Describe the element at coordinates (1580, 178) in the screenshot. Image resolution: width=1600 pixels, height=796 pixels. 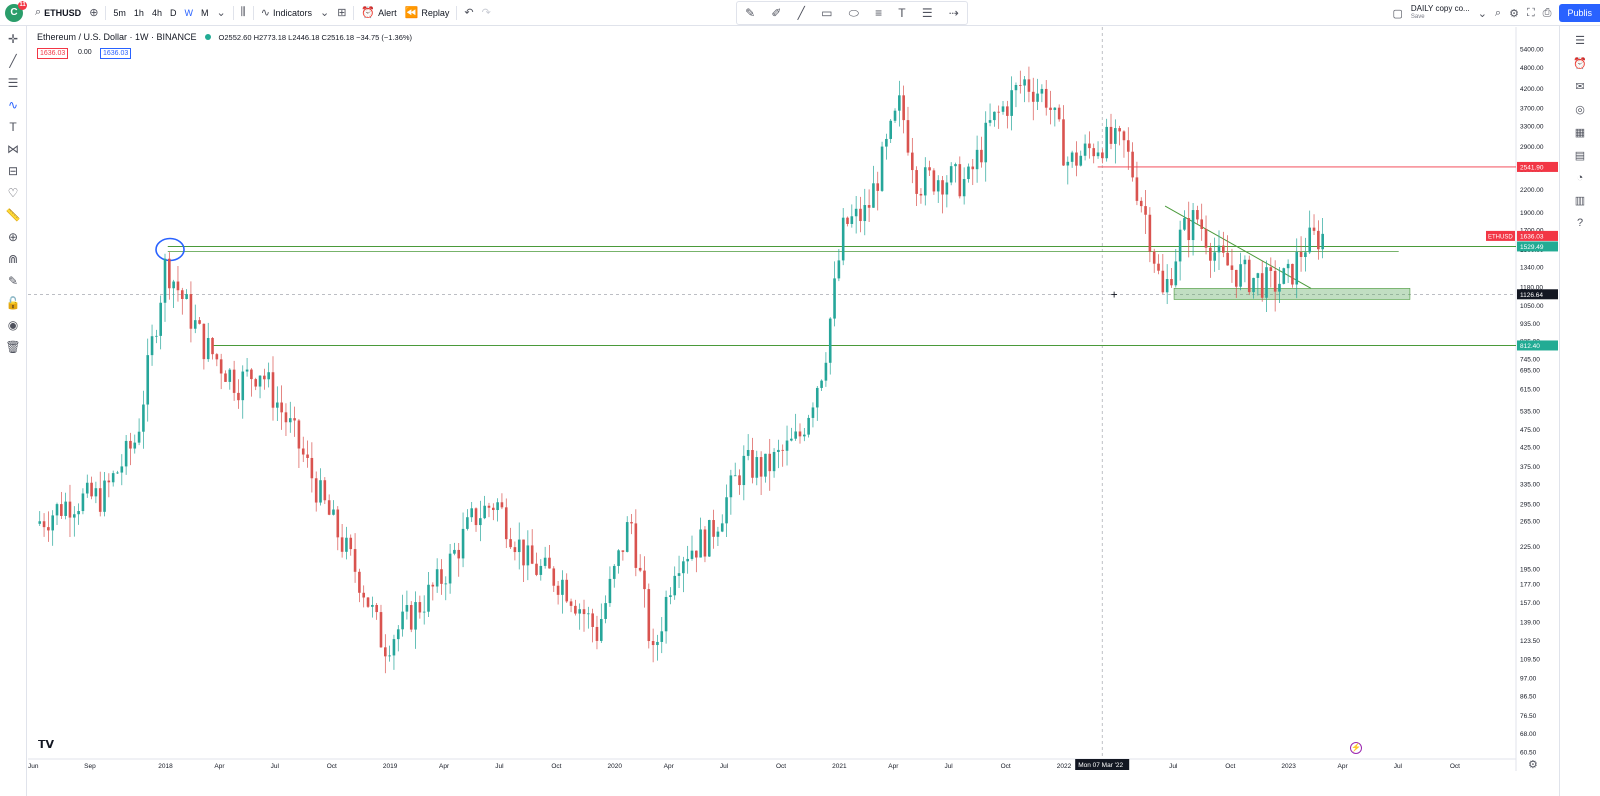
I see `notifications-icon: ◔` at that location.